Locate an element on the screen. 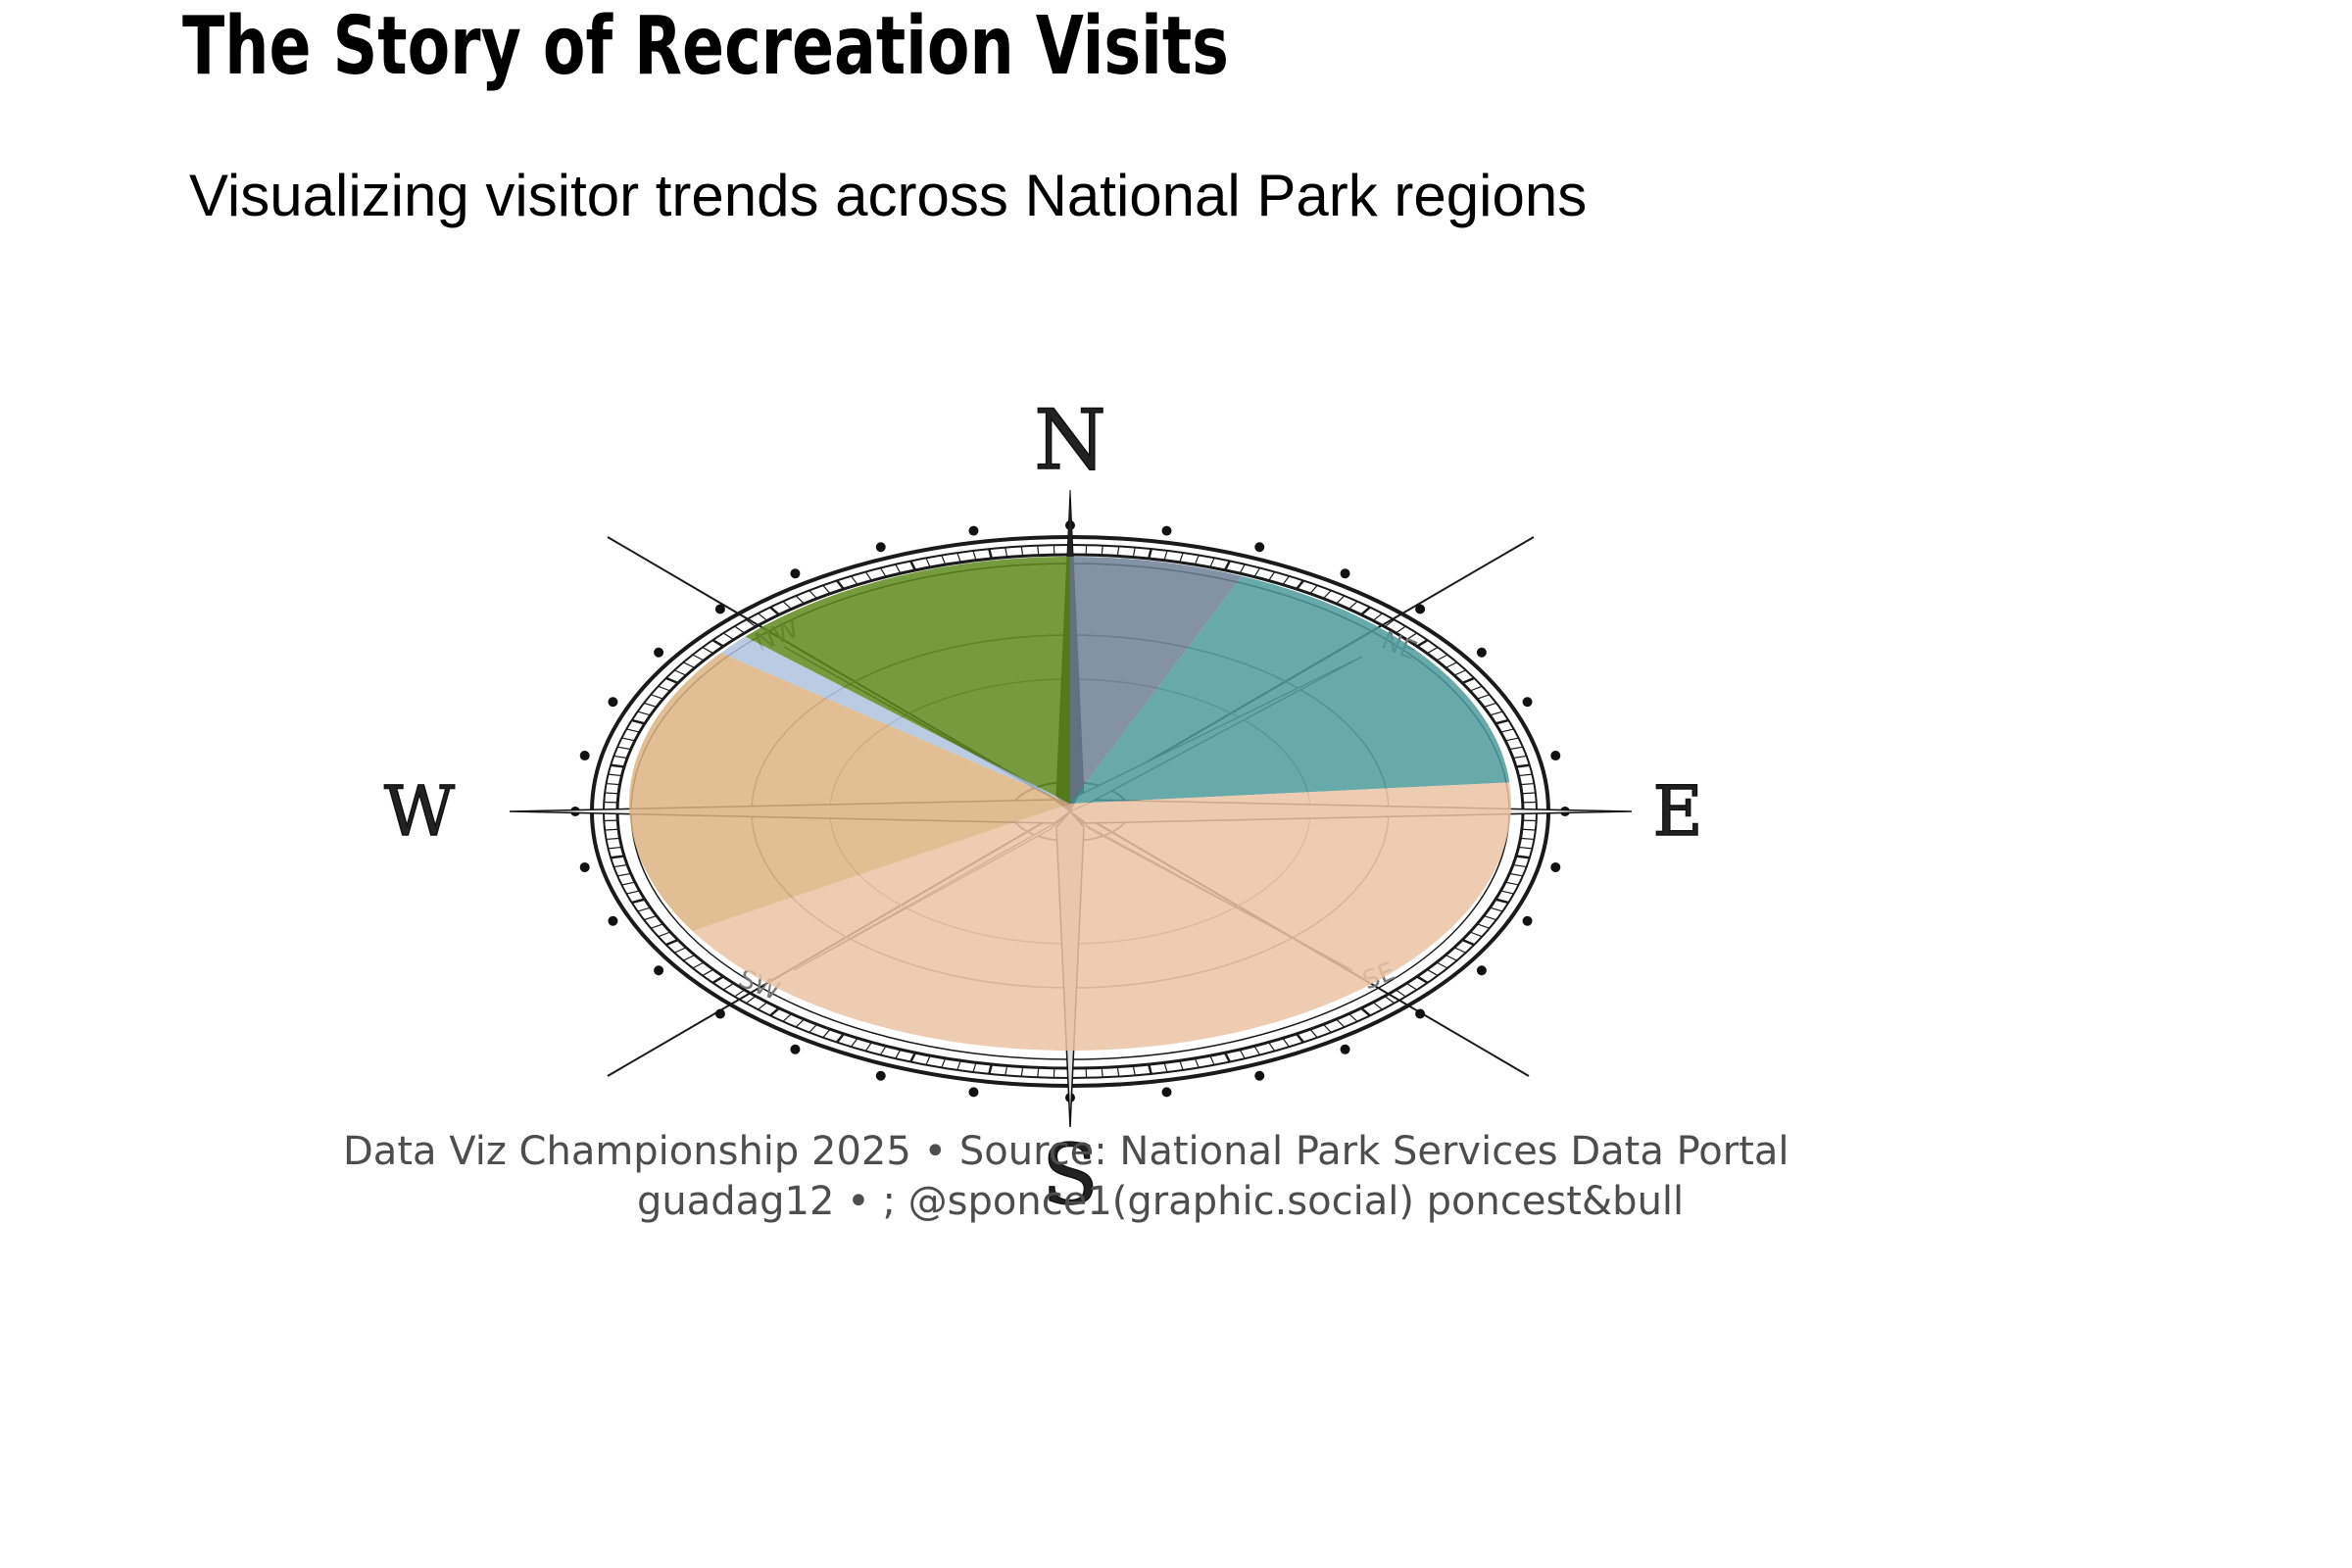  compass-tick-marks is located at coordinates (1070, 811).